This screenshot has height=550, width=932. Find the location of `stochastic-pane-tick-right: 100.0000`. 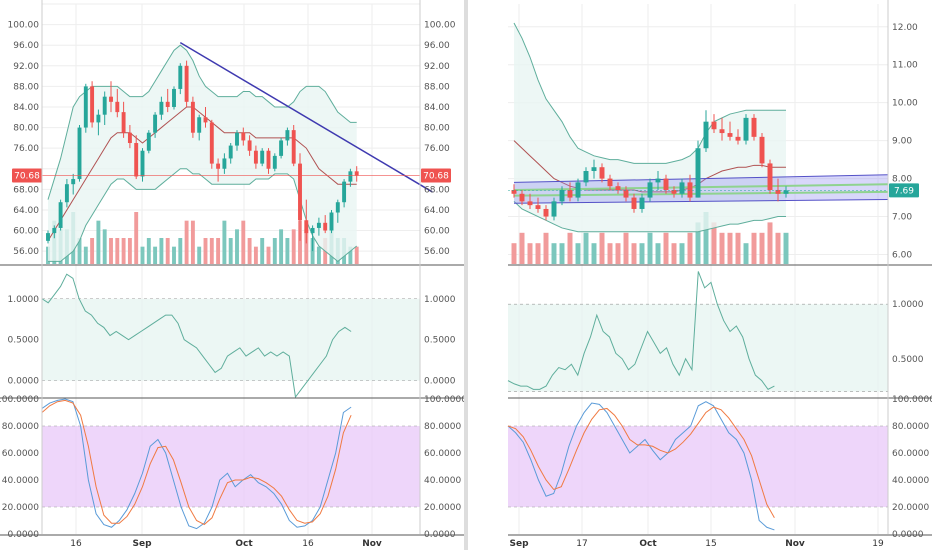

stochastic-pane-tick-right: 100.0000 is located at coordinates (912, 400).